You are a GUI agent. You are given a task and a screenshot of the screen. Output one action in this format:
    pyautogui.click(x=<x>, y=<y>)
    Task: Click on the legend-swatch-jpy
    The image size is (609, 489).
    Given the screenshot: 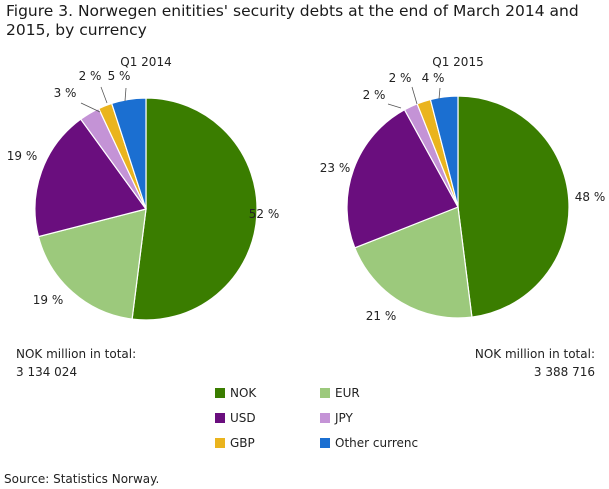 What is the action you would take?
    pyautogui.click(x=325, y=418)
    